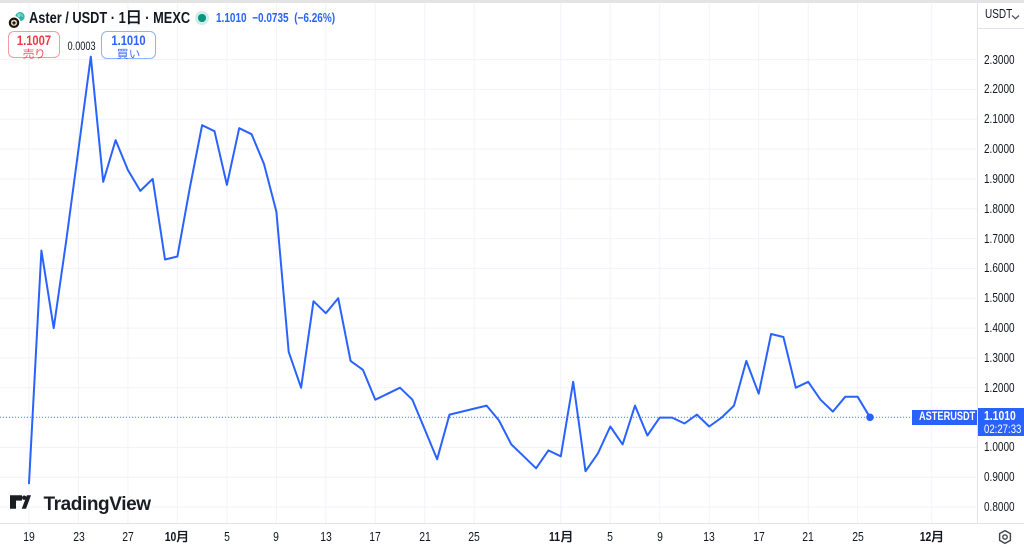 This screenshot has width=1024, height=552. Describe the element at coordinates (512, 1) in the screenshot. I see `top-strip` at that location.